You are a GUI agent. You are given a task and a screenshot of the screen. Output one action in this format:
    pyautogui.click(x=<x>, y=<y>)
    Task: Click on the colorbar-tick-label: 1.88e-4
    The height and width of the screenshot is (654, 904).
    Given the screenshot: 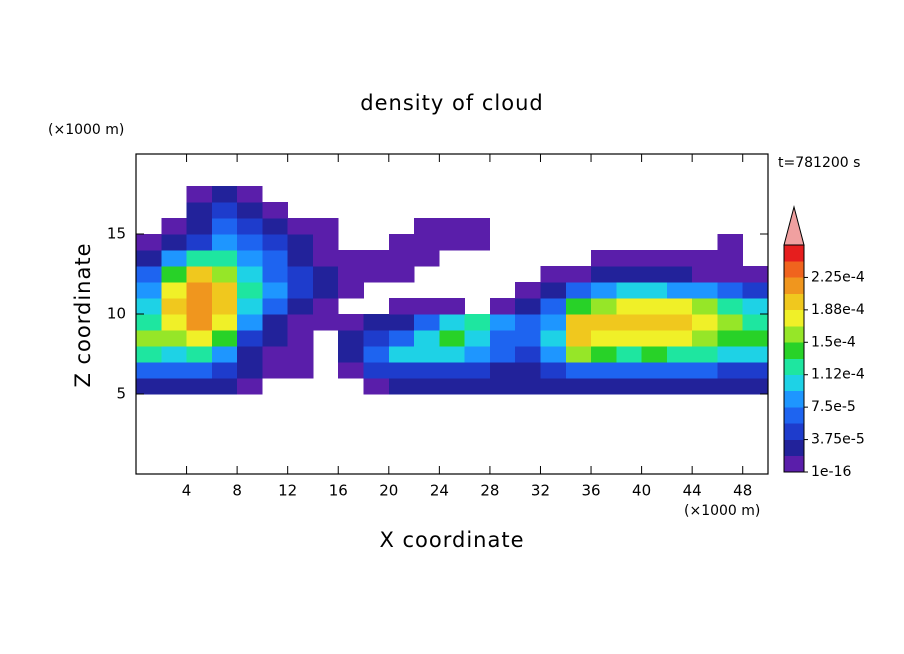 What is the action you would take?
    pyautogui.click(x=838, y=310)
    